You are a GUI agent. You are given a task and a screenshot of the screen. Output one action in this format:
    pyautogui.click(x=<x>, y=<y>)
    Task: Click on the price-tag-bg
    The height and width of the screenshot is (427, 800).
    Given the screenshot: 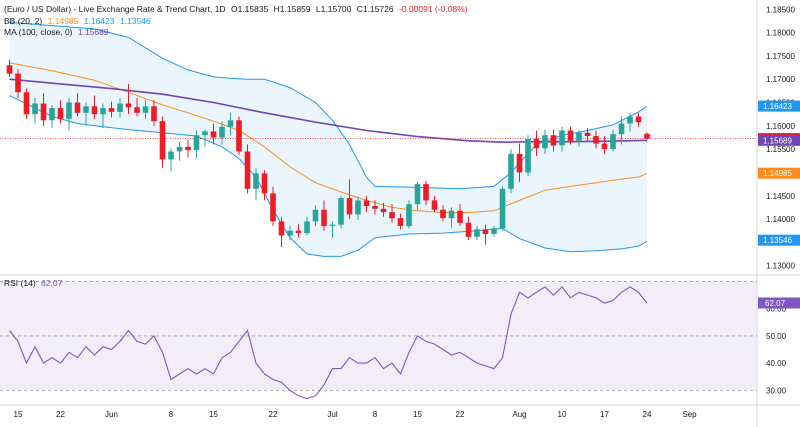 What is the action you would take?
    pyautogui.click(x=779, y=140)
    